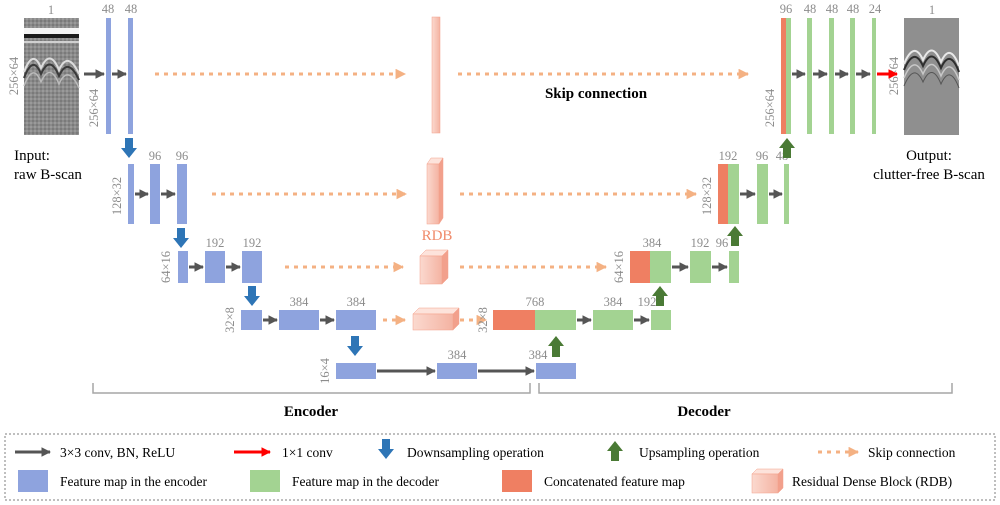 Image resolution: width=1000 pixels, height=505 pixels. I want to click on encoder-l2-c1: 96, so click(155, 156).